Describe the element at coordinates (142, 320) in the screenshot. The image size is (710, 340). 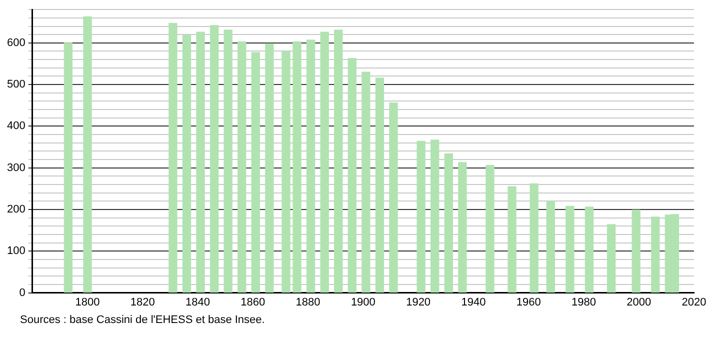
I see `source-note: Sources : base Cassini de l'EHESS et base Insee.` at that location.